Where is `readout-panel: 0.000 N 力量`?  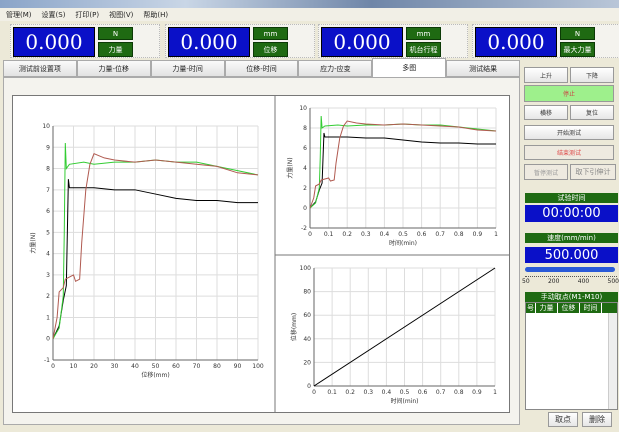
readout-panel: 0.000 N 力量 is located at coordinates (85, 41).